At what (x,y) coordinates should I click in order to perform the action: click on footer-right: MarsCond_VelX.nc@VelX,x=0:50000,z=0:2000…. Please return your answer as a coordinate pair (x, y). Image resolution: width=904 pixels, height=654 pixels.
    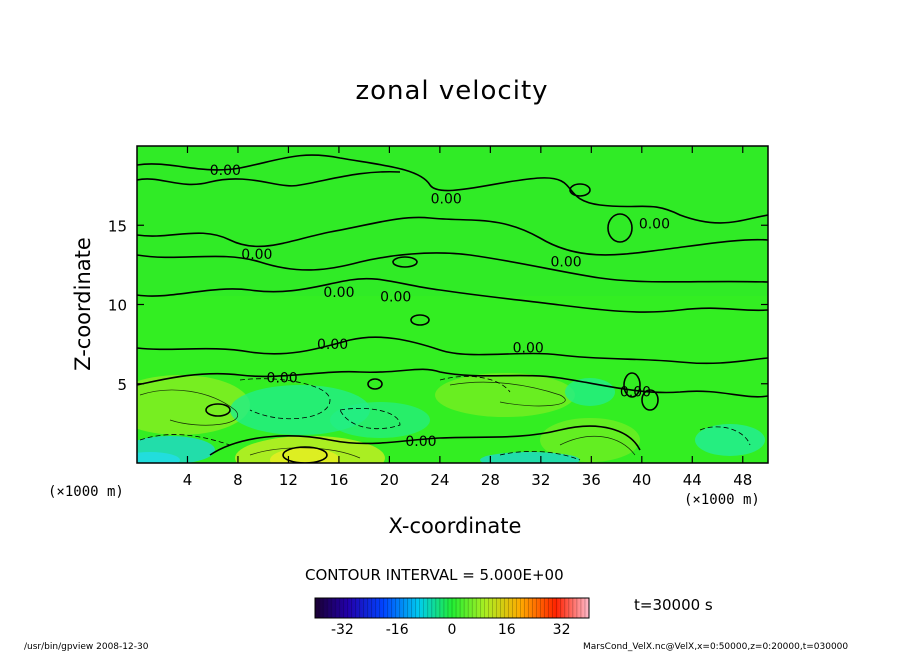
    Looking at the image, I should click on (716, 647).